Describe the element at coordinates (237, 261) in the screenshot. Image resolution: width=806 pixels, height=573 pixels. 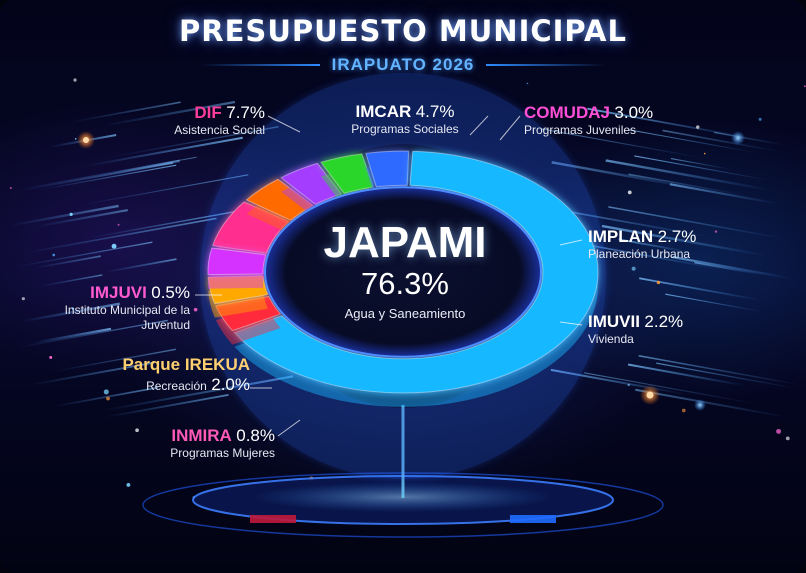
I see `pie-slice-imjuvi` at that location.